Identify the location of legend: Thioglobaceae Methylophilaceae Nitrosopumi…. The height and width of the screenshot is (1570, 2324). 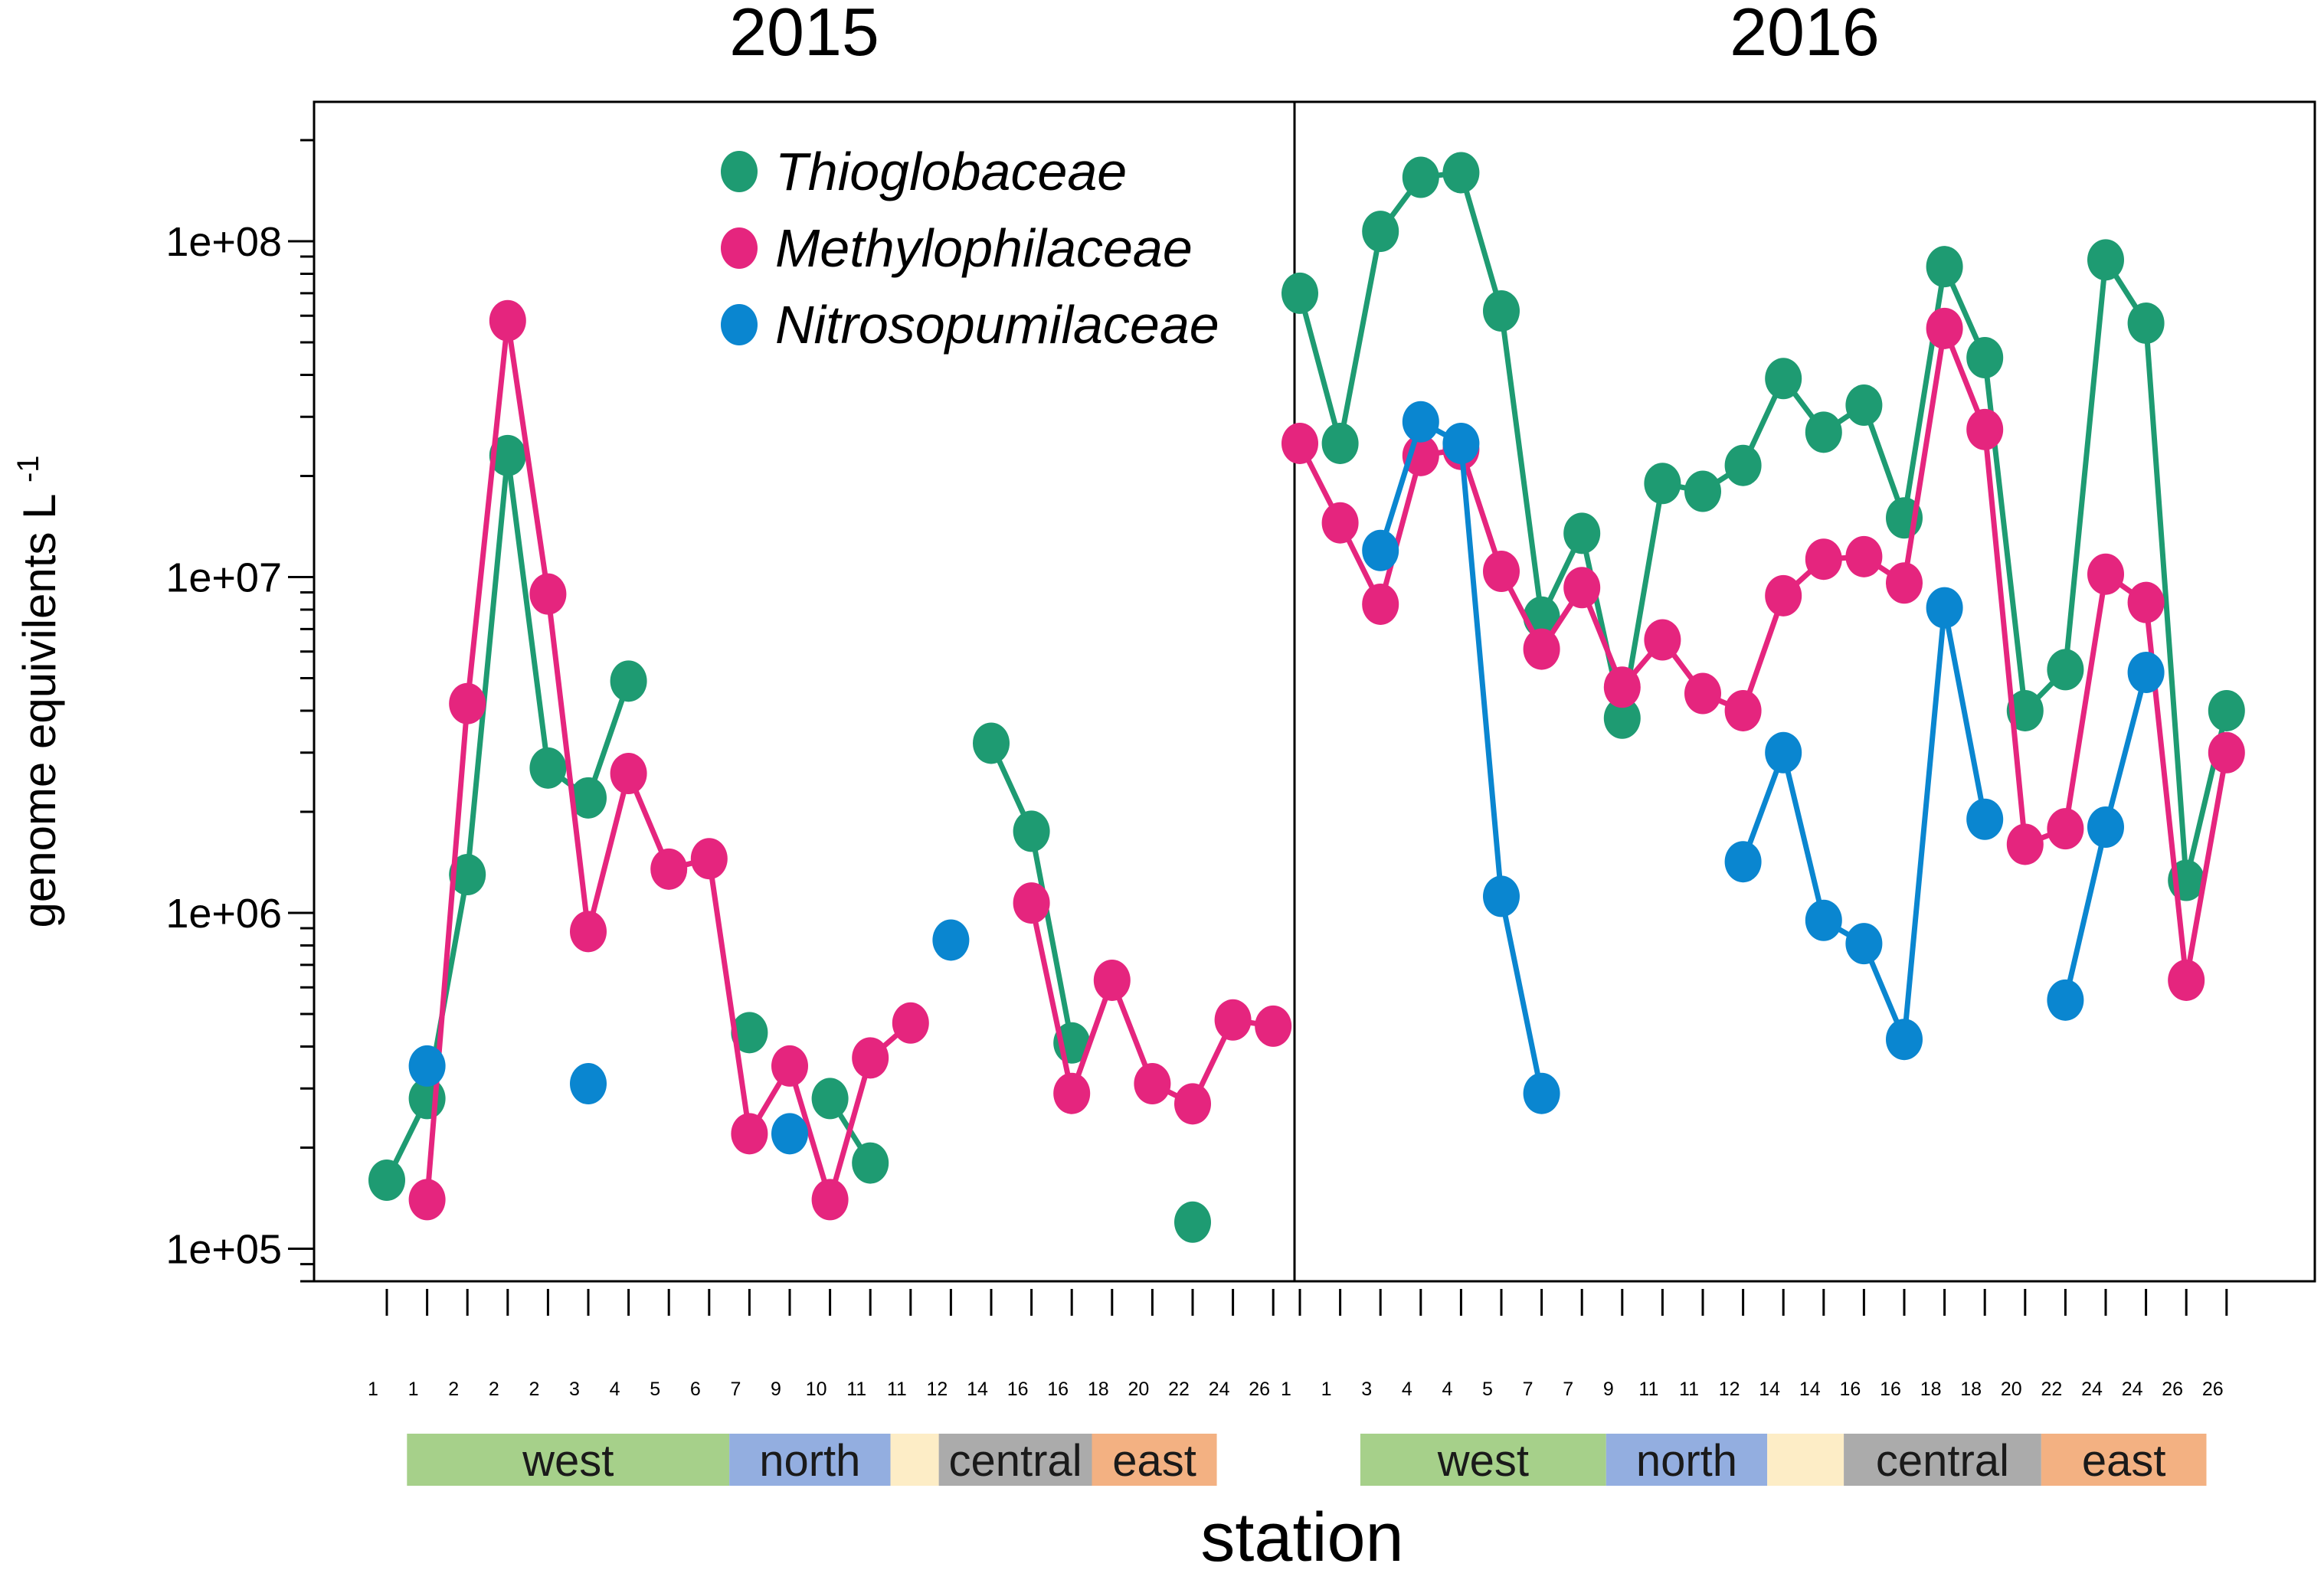
(970, 248).